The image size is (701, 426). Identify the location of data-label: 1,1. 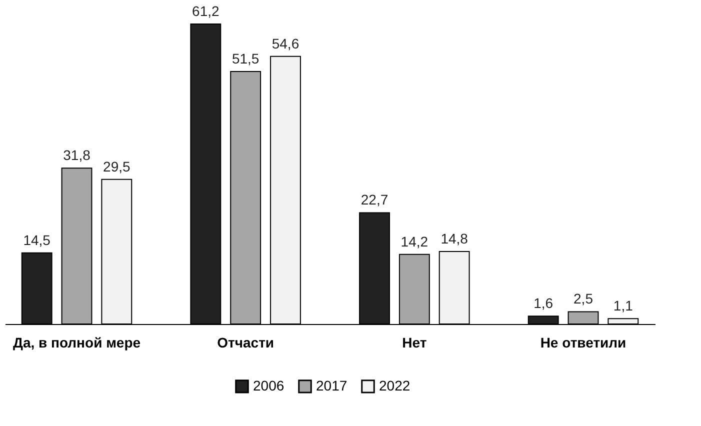
(623, 306).